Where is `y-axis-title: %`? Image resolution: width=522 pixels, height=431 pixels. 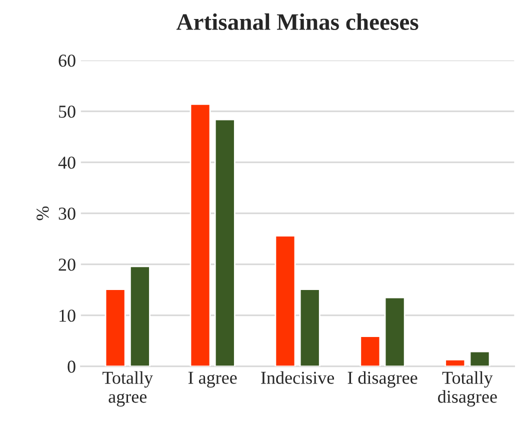
y-axis-title: % is located at coordinates (42, 213).